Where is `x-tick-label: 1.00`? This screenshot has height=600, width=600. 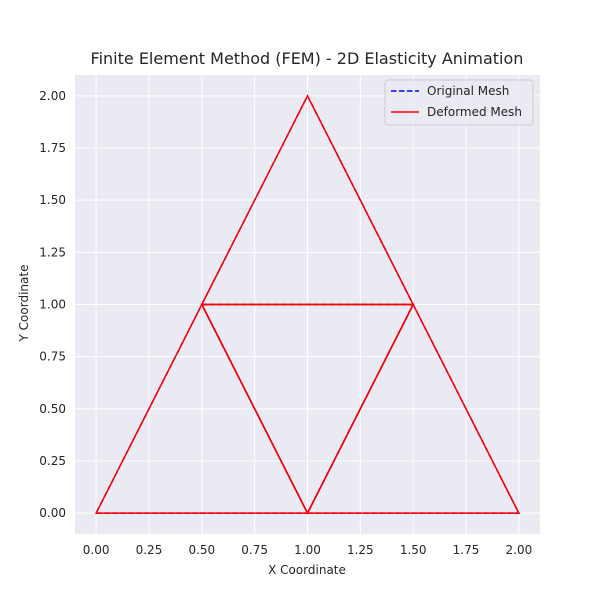
x-tick-label: 1.00 is located at coordinates (307, 550).